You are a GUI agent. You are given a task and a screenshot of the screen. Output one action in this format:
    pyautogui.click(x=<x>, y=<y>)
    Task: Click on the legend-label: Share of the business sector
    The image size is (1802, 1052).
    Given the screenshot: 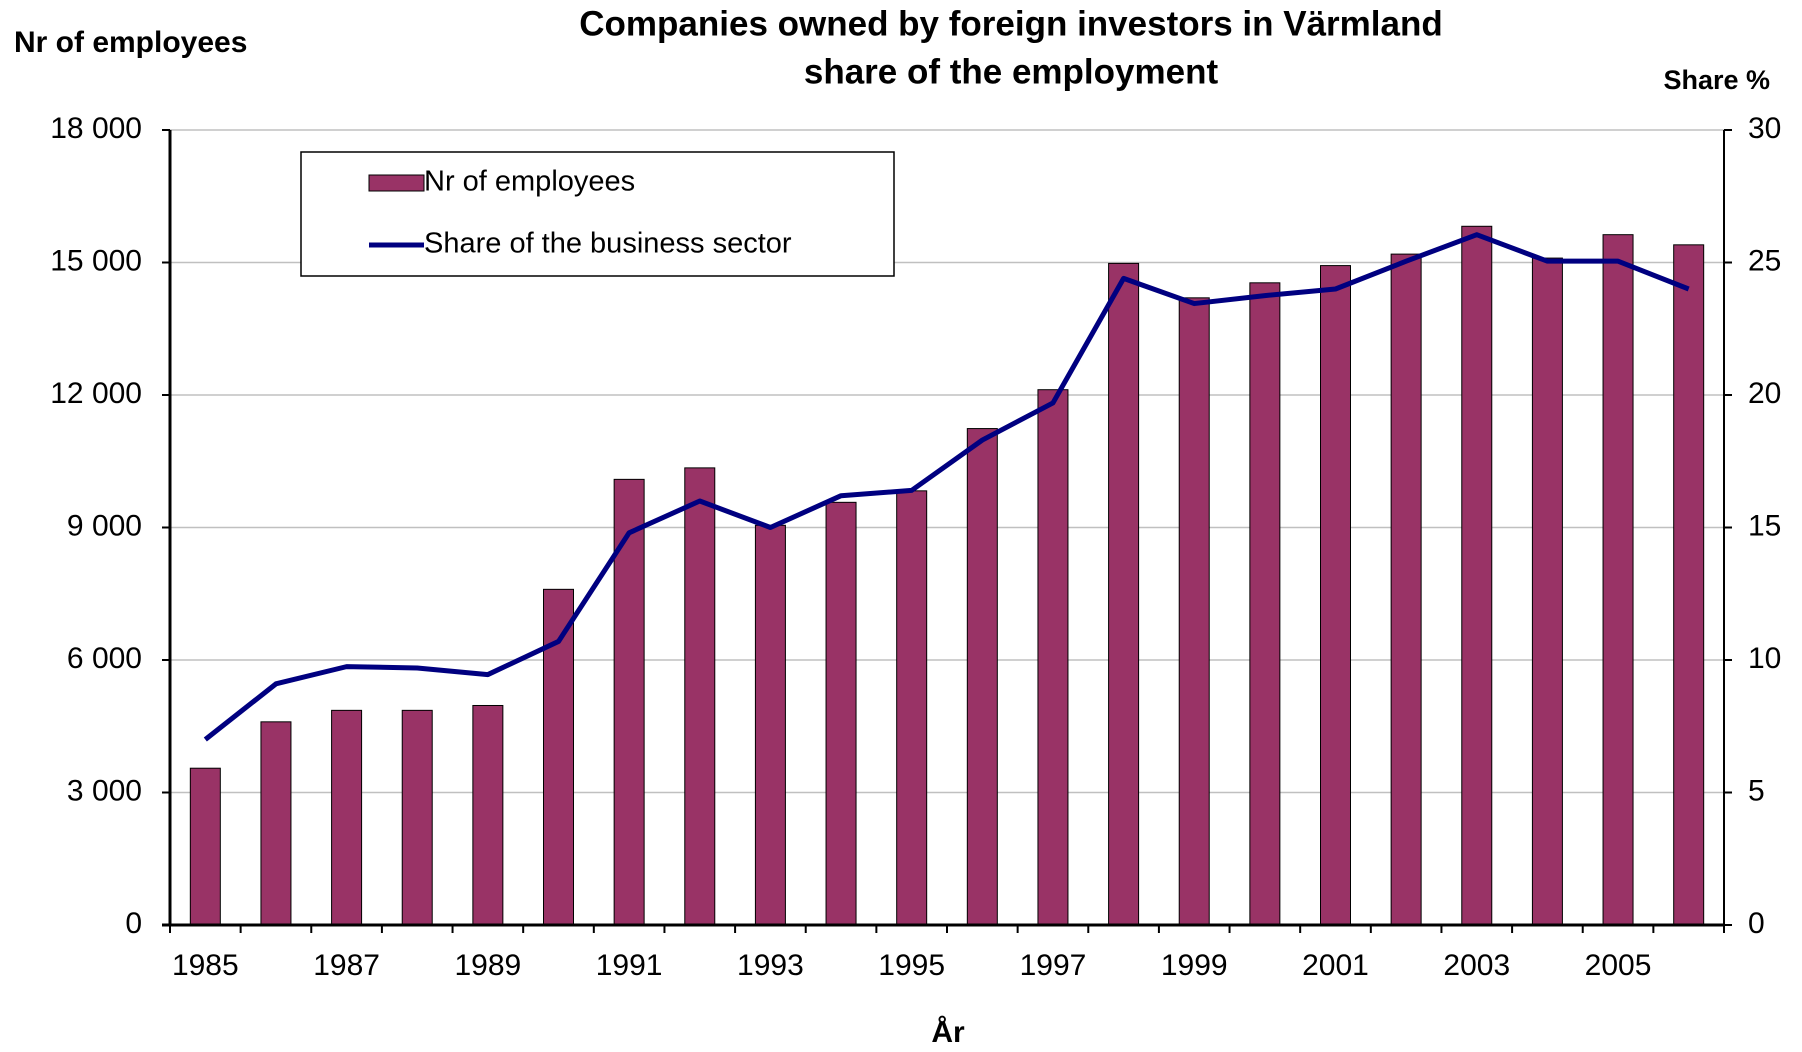 What is the action you would take?
    pyautogui.click(x=608, y=244)
    